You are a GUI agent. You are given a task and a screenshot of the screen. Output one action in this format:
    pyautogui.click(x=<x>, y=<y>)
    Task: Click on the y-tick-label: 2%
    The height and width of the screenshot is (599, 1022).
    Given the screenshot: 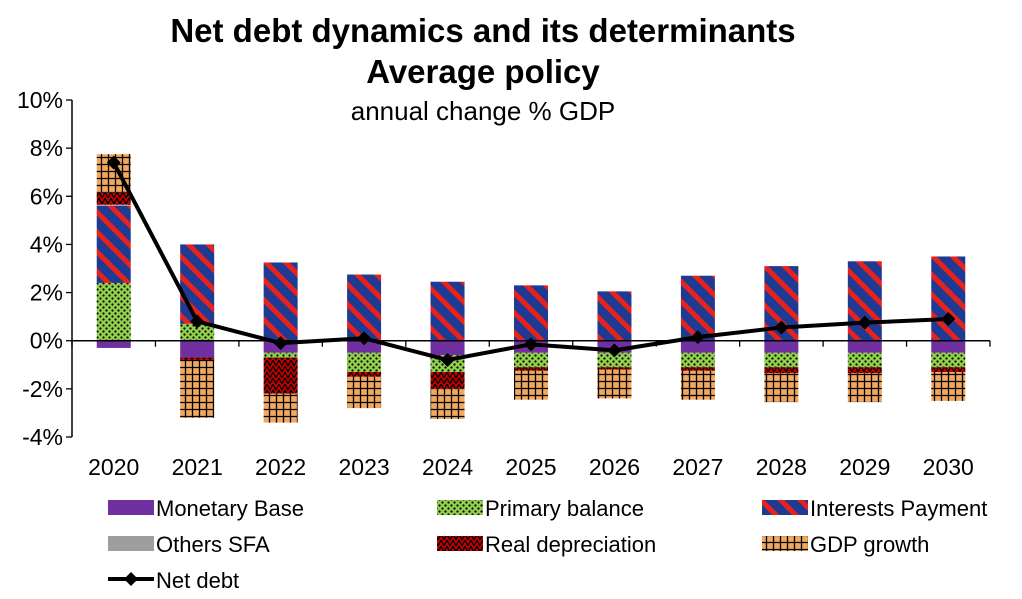 What is the action you would take?
    pyautogui.click(x=46, y=293)
    